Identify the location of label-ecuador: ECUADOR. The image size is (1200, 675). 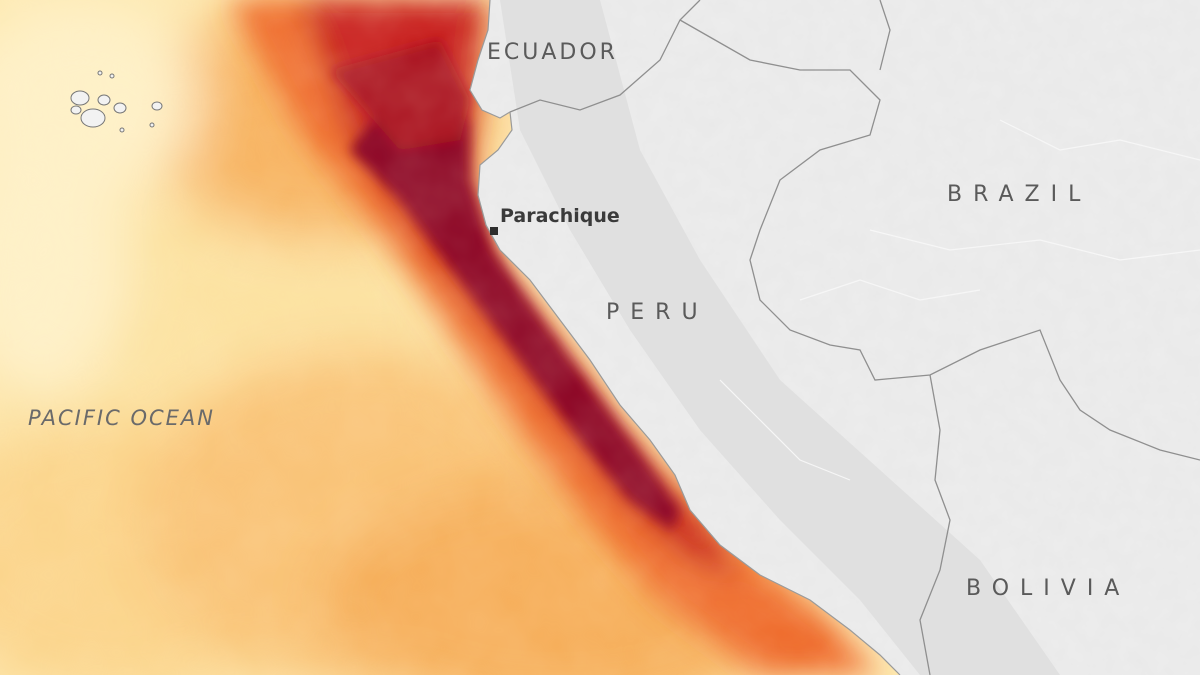
(552, 52).